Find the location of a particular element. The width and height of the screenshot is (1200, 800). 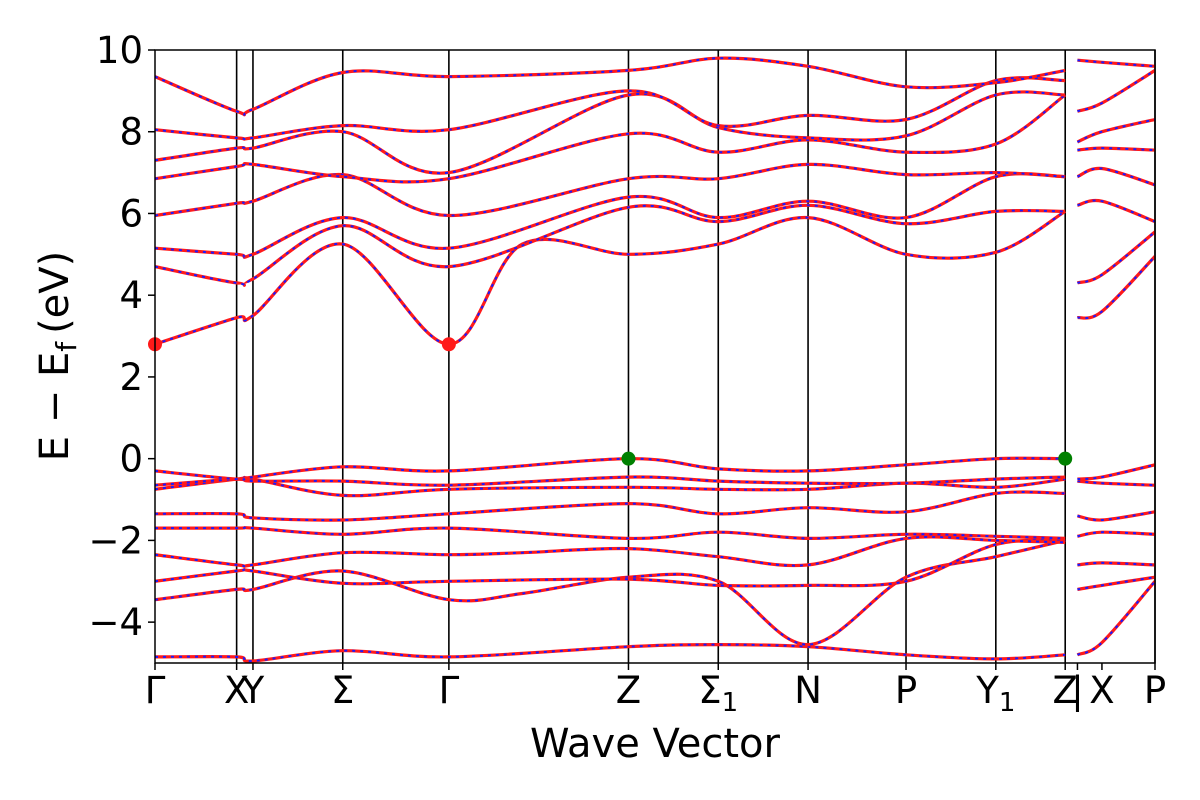

y-axis-title: E − Ef (eV) is located at coordinates (57, 356).